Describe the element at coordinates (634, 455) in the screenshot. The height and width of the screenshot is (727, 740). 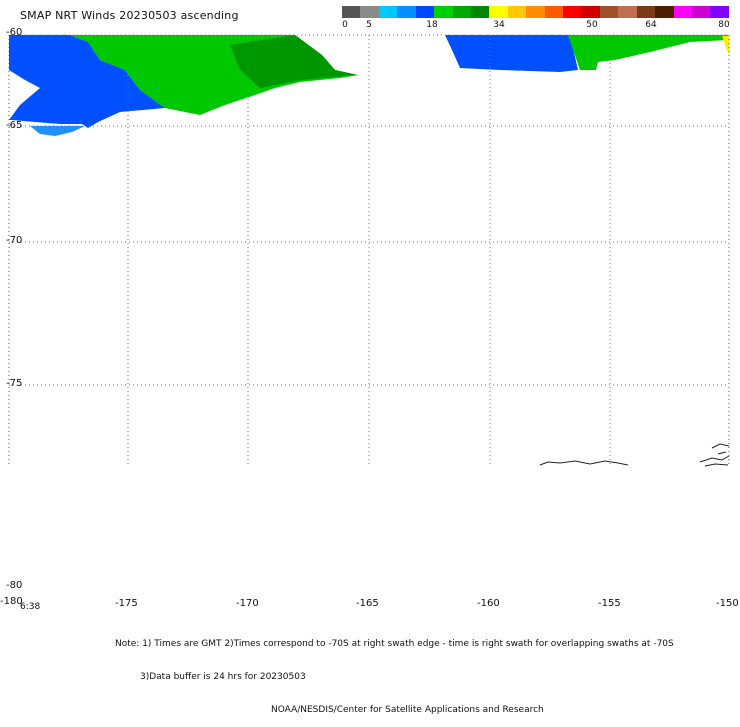
I see `coastline` at that location.